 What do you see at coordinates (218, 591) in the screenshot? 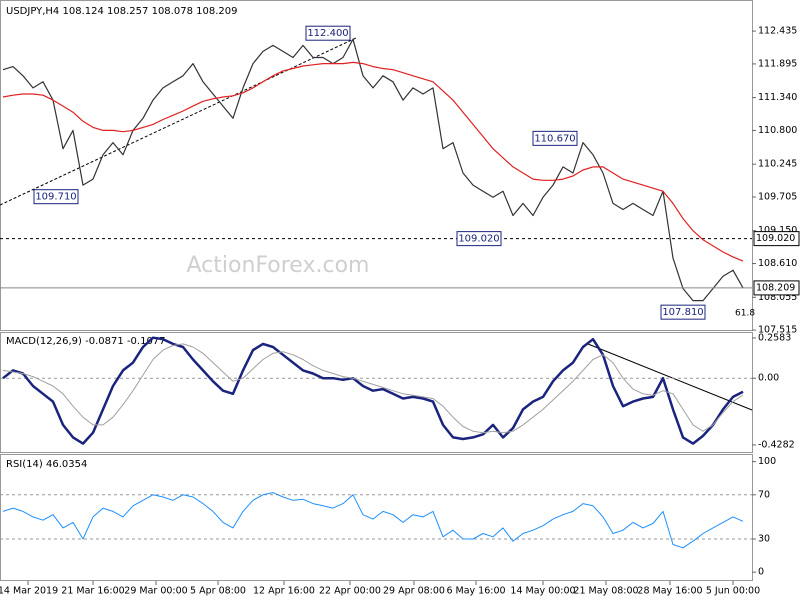
I see `x-tick-label: 5 Apr 08:00` at bounding box center [218, 591].